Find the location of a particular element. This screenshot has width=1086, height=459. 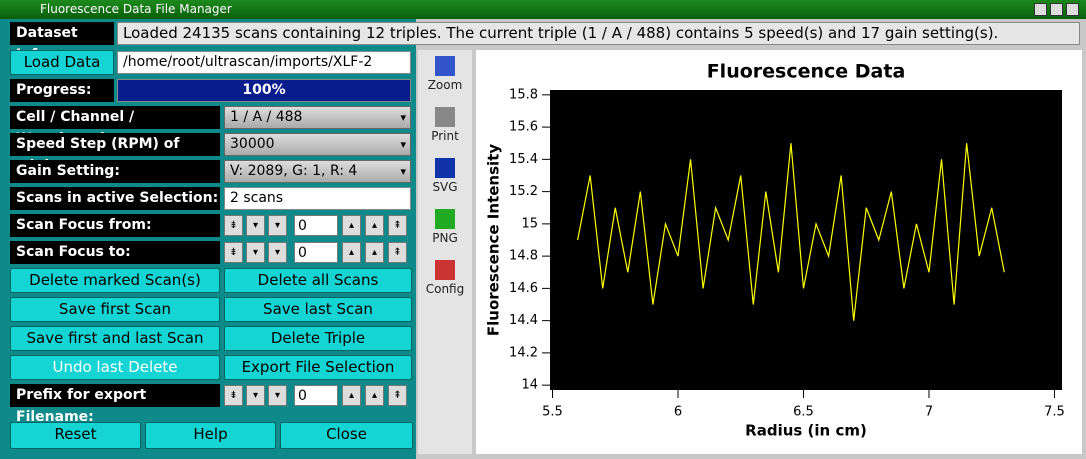

text-field: 2 scans is located at coordinates (317, 198).